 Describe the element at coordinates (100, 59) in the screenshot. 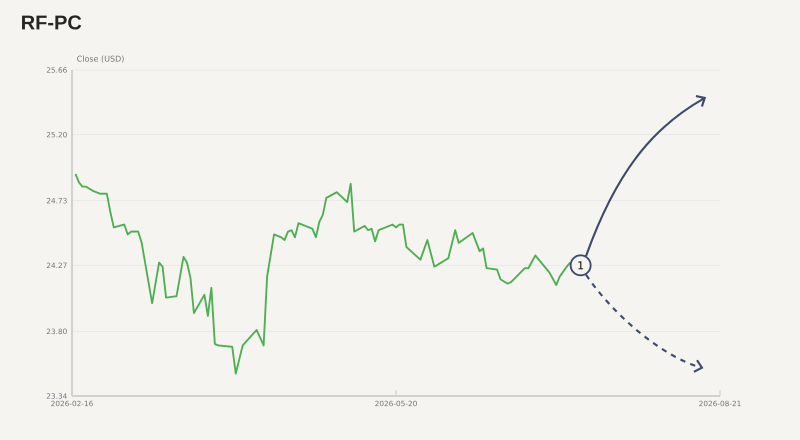

I see `y-axis-title: Close (USD)` at that location.